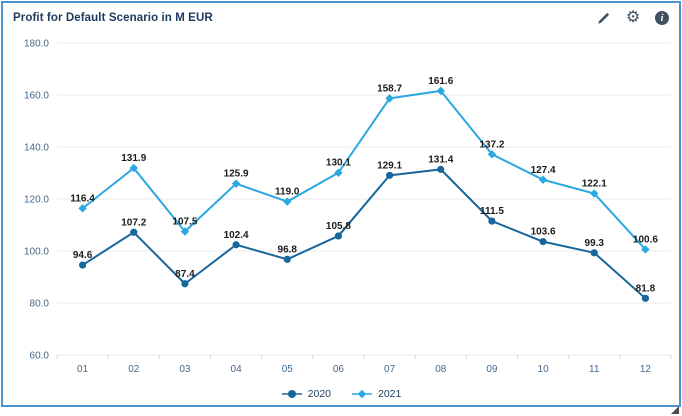 The width and height of the screenshot is (682, 416). What do you see at coordinates (36, 200) in the screenshot?
I see `y-tick-label: 120.0` at bounding box center [36, 200].